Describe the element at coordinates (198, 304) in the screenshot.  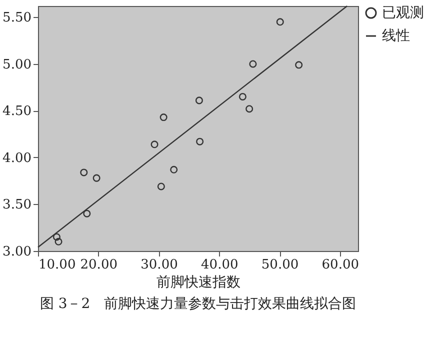
I see `text: 图 3－2 前脚快速力量参数与击打效果曲线拟合图` at that location.